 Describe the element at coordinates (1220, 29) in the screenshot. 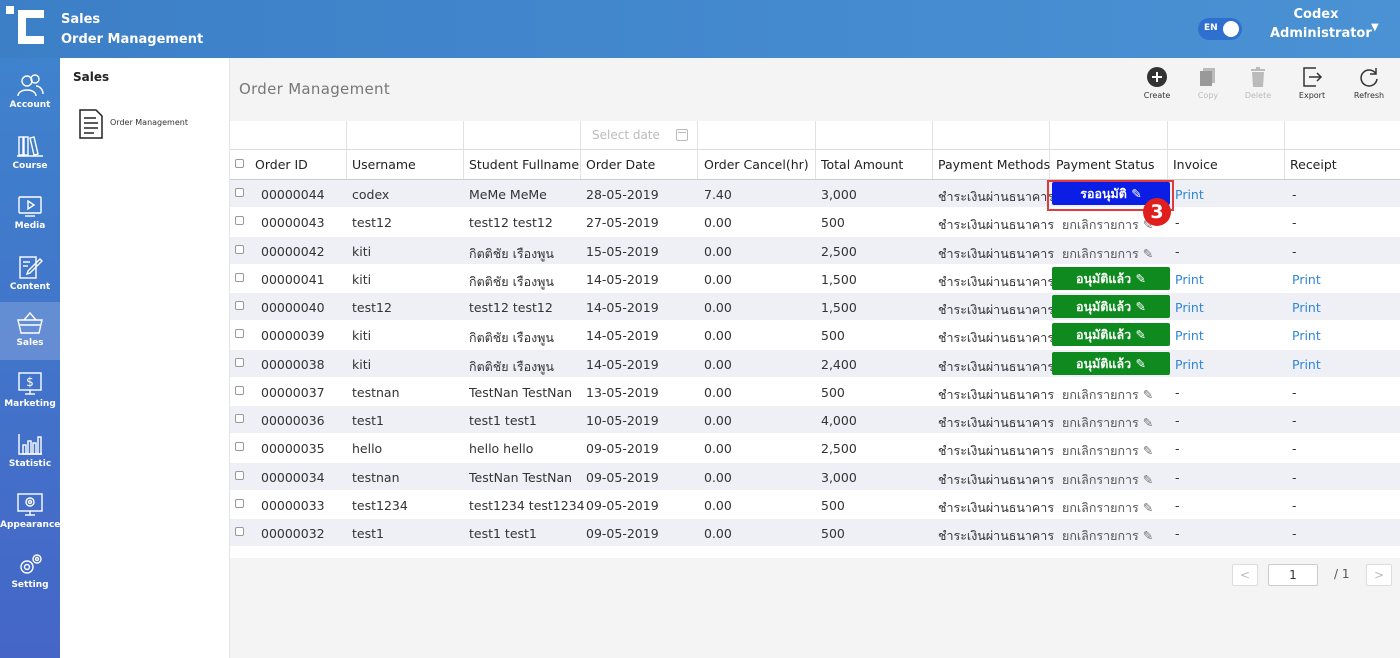

I see `language-toggle: EN` at that location.